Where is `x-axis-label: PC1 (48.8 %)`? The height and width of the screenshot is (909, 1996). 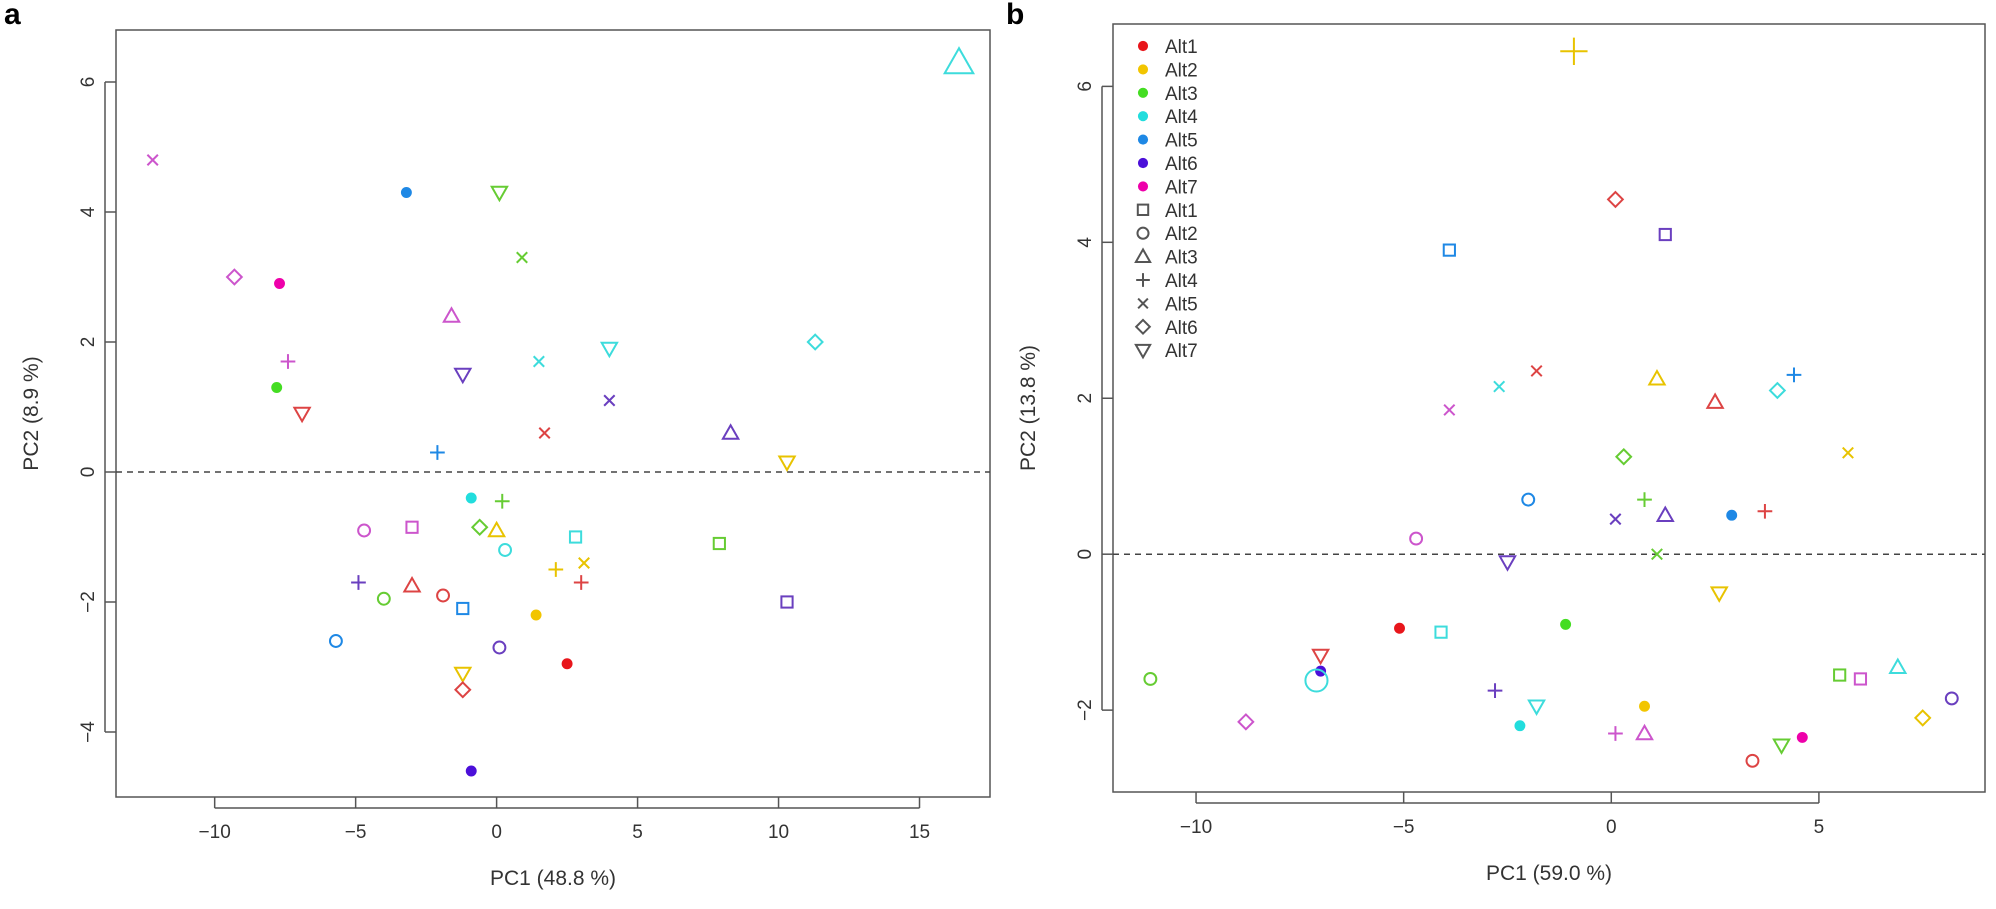
x-axis-label: PC1 (48.8 %) is located at coordinates (553, 878).